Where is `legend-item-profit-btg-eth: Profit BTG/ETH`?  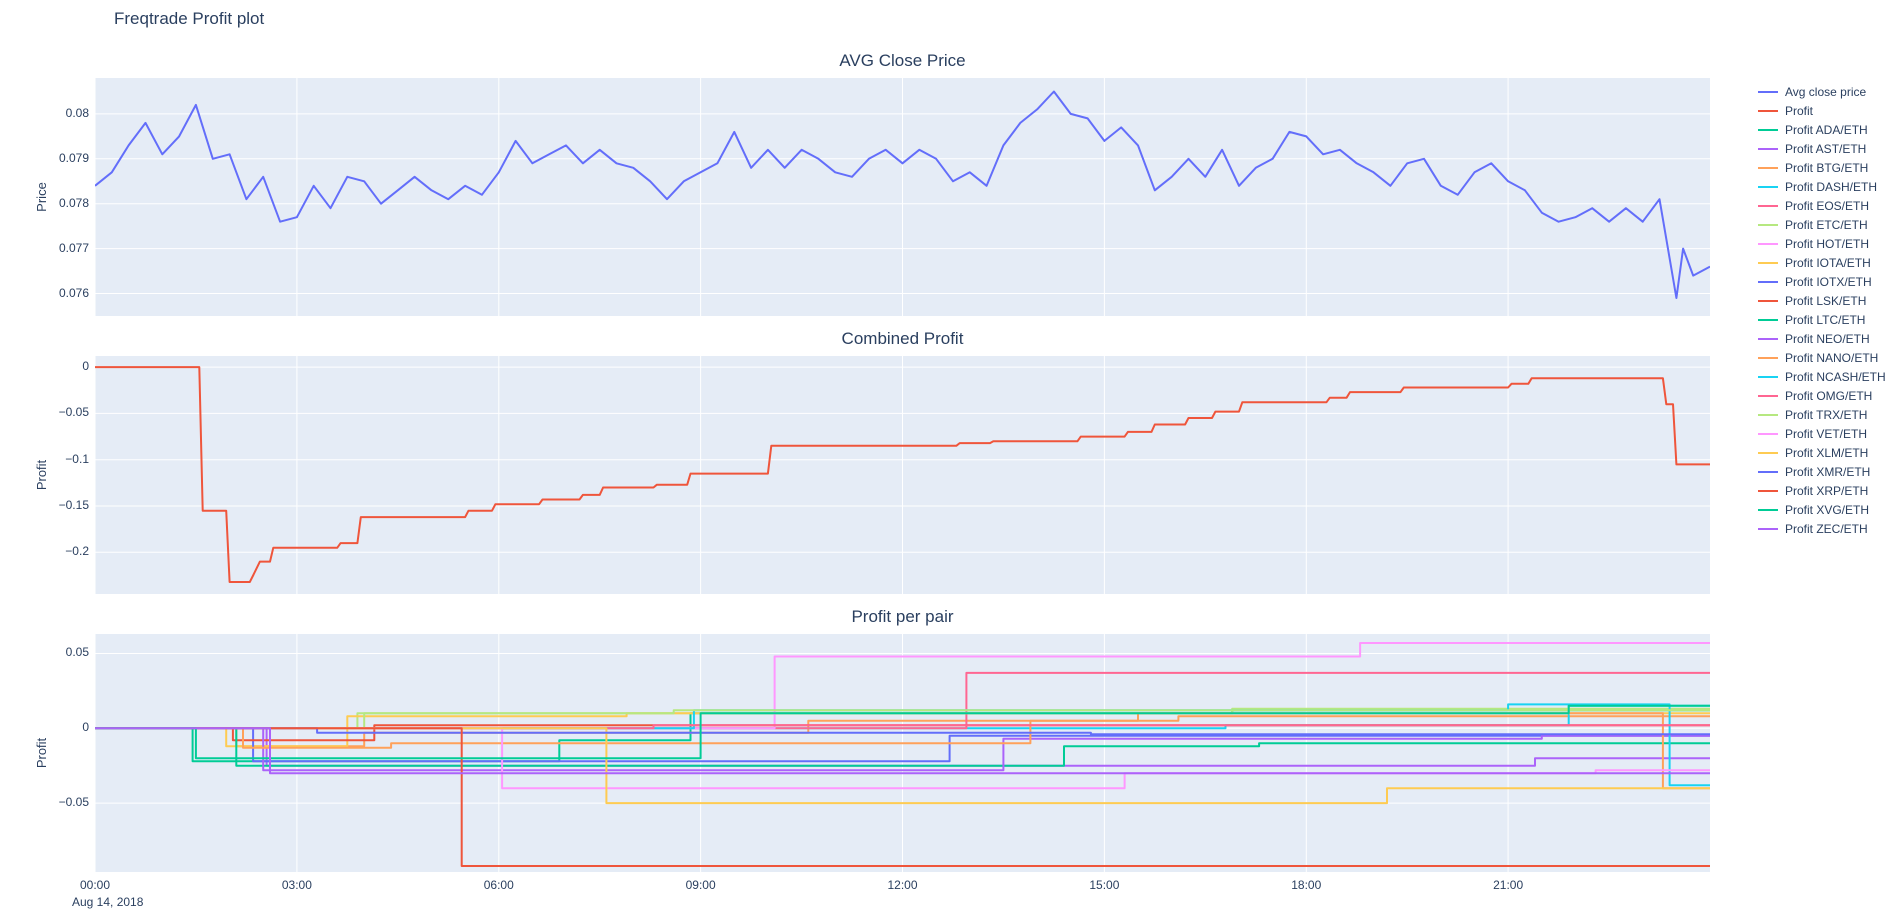 legend-item-profit-btg-eth: Profit BTG/ETH is located at coordinates (1822, 167).